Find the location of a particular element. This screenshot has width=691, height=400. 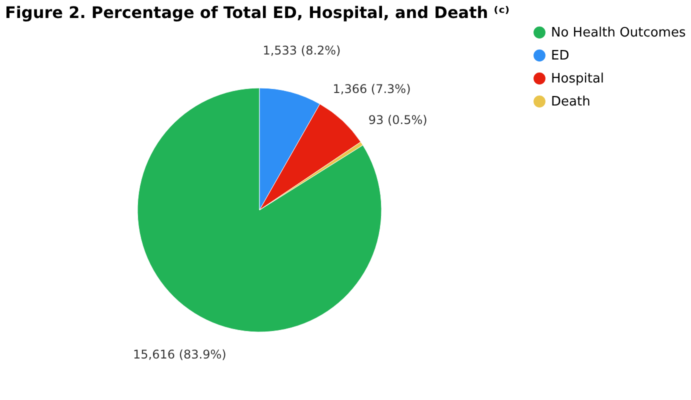

legend-label: No Health Outcomes is located at coordinates (618, 33).